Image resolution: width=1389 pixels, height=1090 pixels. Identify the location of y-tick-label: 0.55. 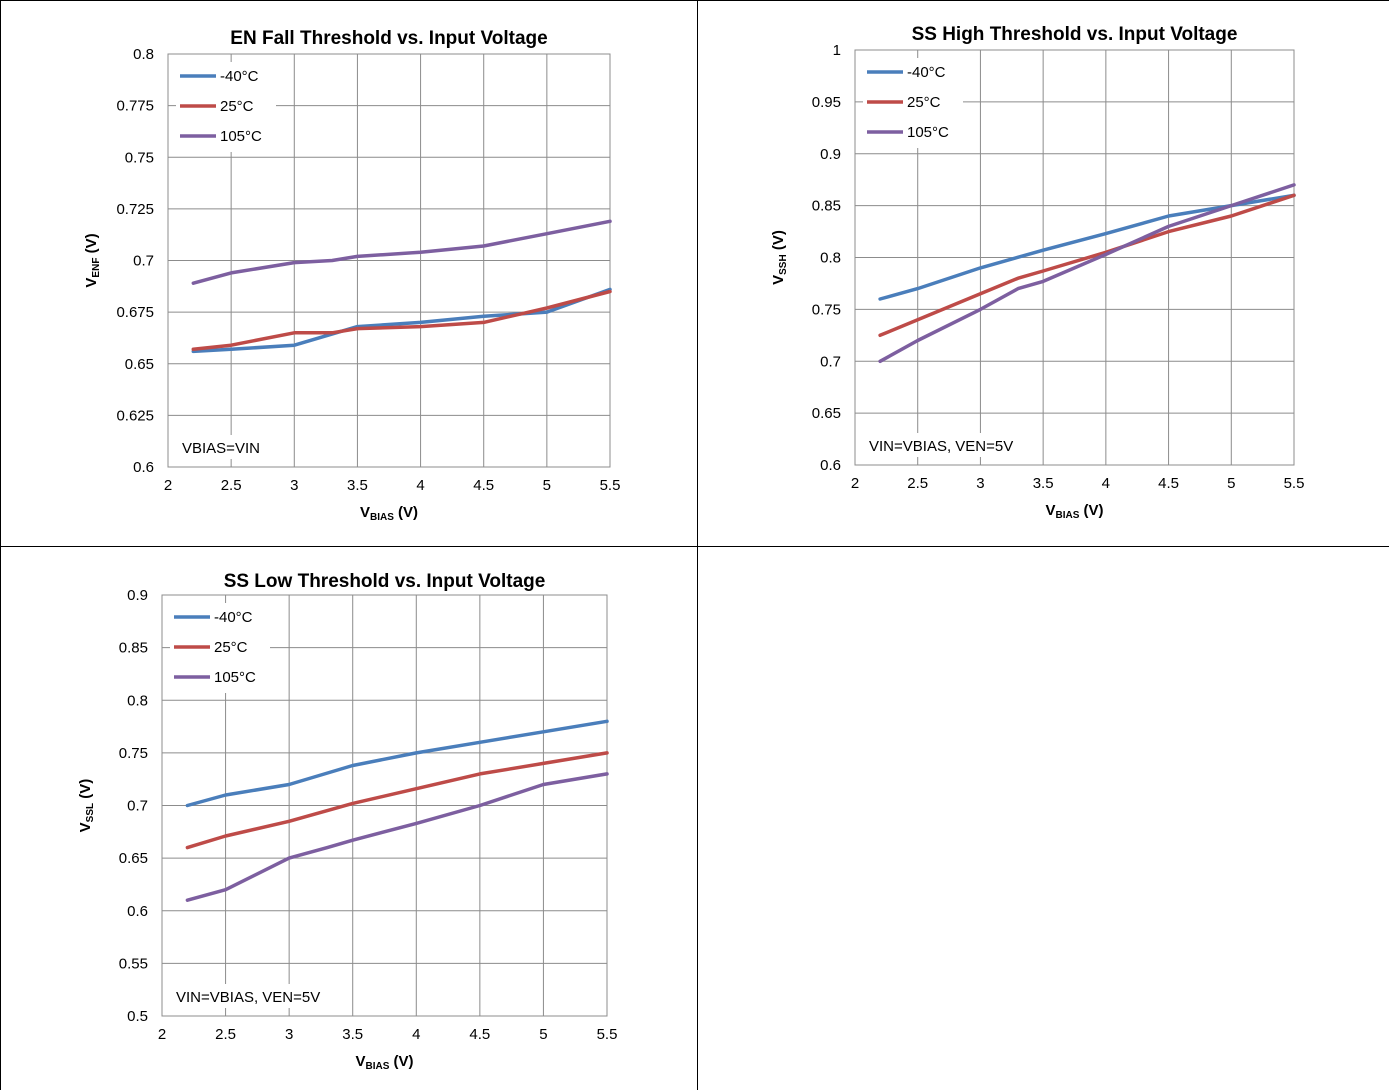
(133, 963).